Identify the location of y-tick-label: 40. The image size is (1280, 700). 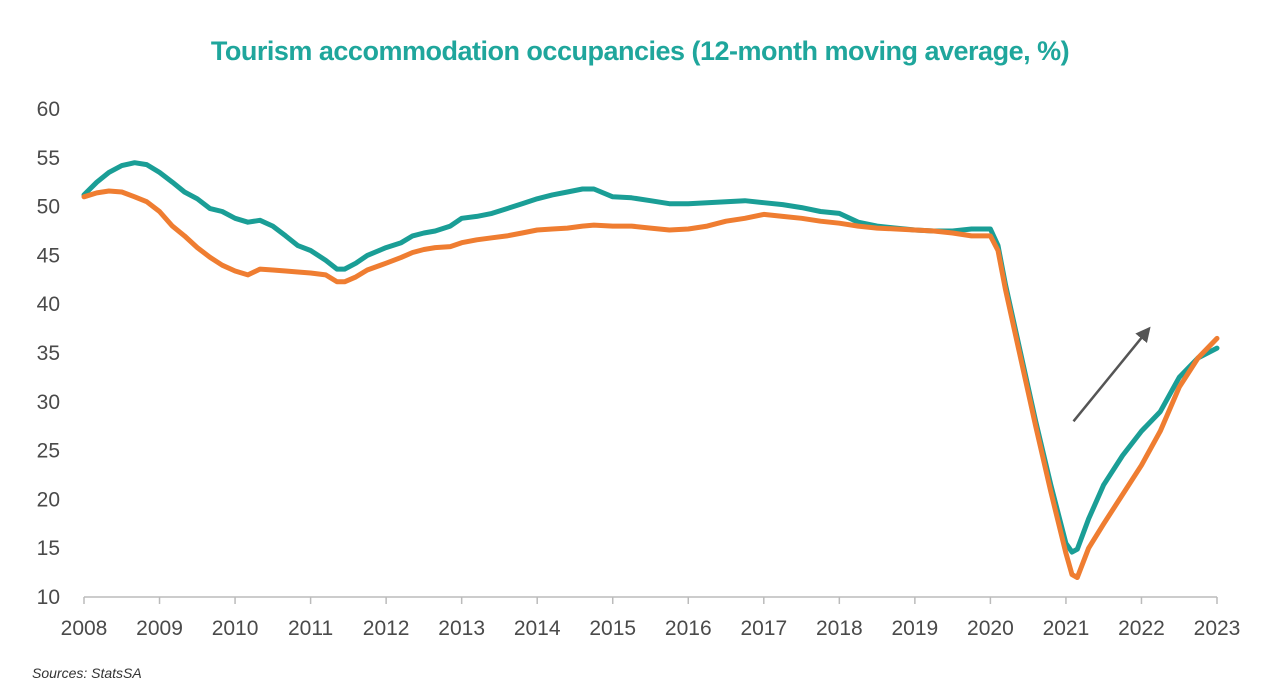
(48, 304).